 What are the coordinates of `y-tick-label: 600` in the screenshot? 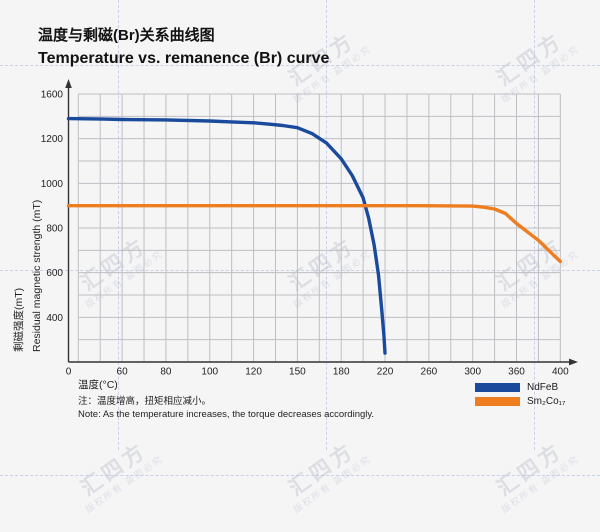 It's located at (54, 273).